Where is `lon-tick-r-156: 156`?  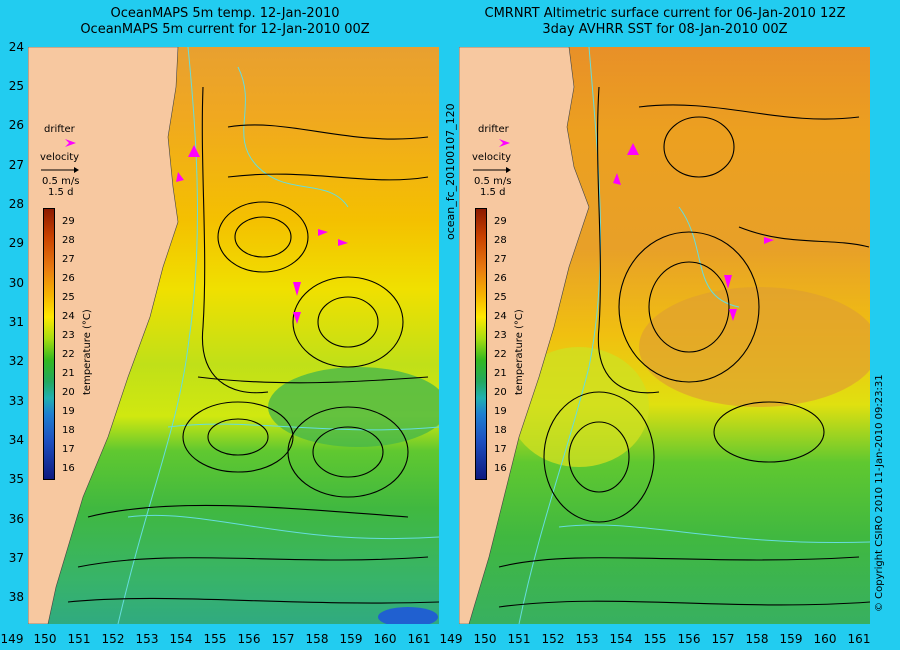
lon-tick-r-156: 156 is located at coordinates (689, 639).